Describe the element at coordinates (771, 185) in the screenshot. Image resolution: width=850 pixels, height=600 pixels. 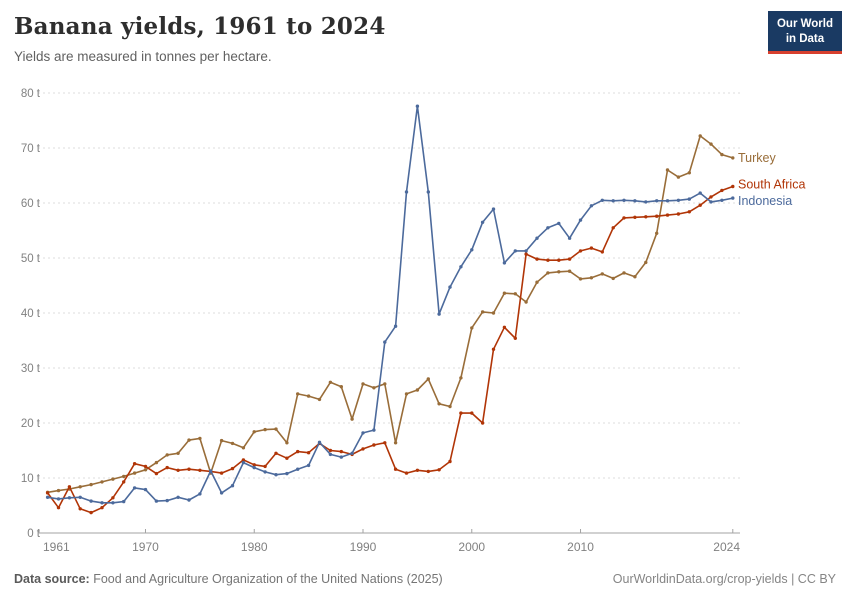
I see `series-label-south-africa: South Africa` at that location.